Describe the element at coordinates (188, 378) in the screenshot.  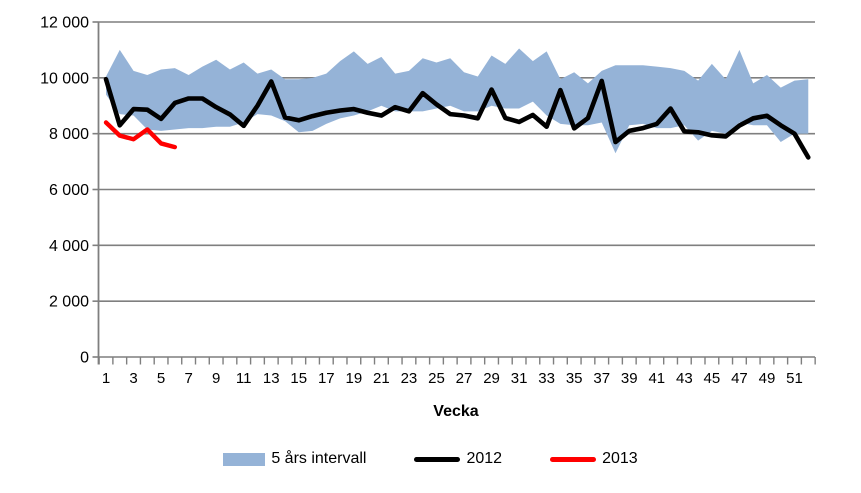
I see `x-tick-label-7: 7` at that location.